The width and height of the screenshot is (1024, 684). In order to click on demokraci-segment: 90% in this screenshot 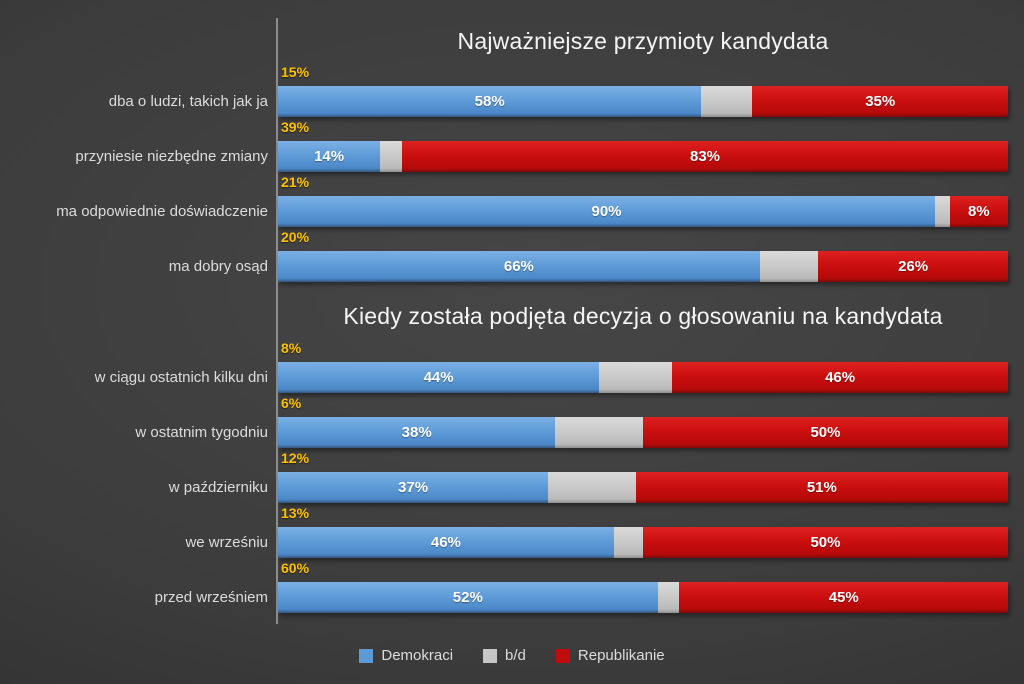, I will do `click(606, 211)`.